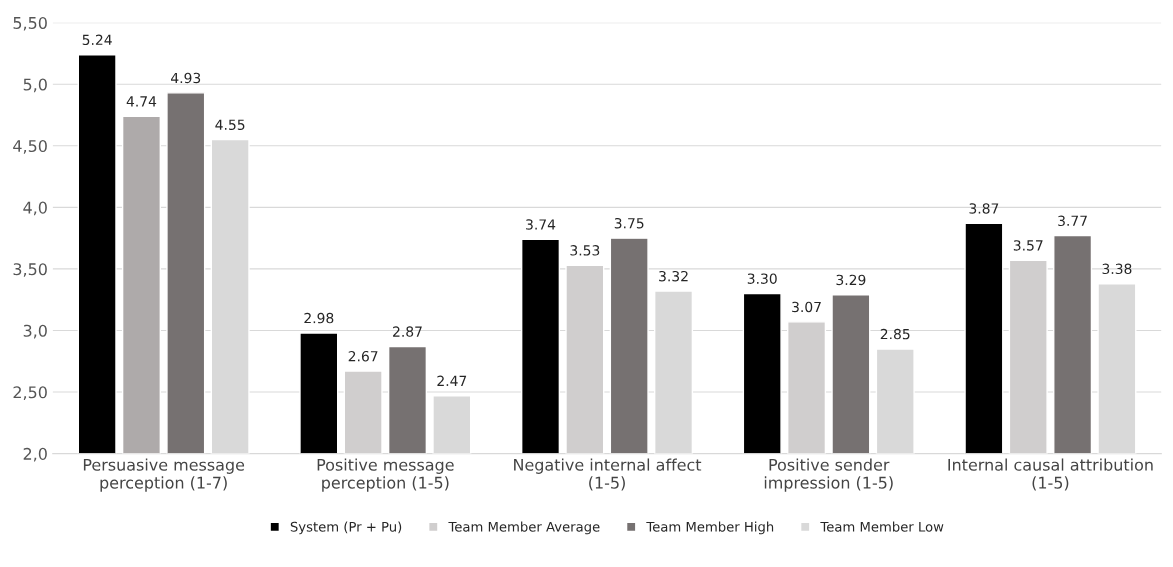  Describe the element at coordinates (1117, 269) in the screenshot. I see `data-label: 3.38` at that location.